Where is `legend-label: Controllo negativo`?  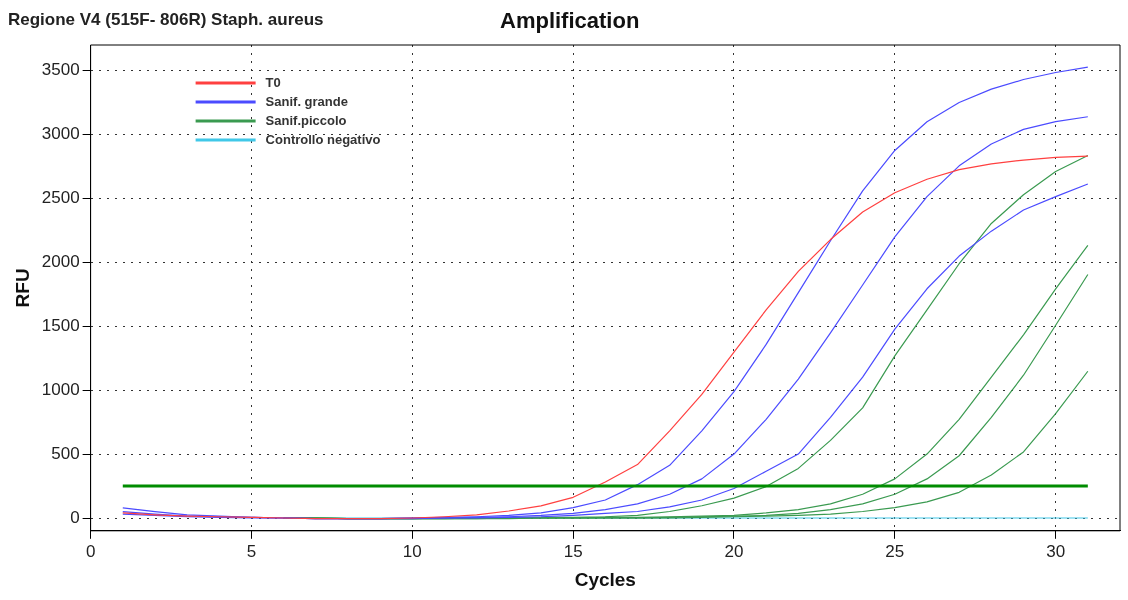
legend-label: Controllo negativo is located at coordinates (323, 139).